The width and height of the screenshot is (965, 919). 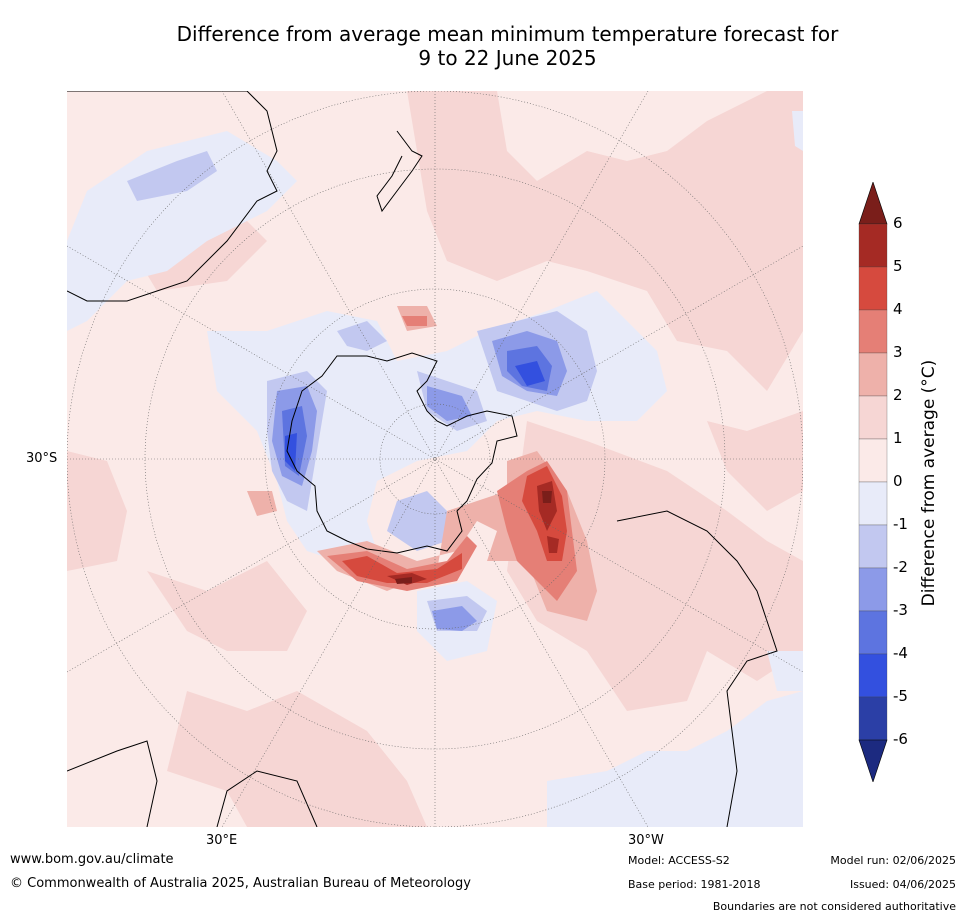 What do you see at coordinates (172, 196) in the screenshot?
I see `africa-coastline` at bounding box center [172, 196].